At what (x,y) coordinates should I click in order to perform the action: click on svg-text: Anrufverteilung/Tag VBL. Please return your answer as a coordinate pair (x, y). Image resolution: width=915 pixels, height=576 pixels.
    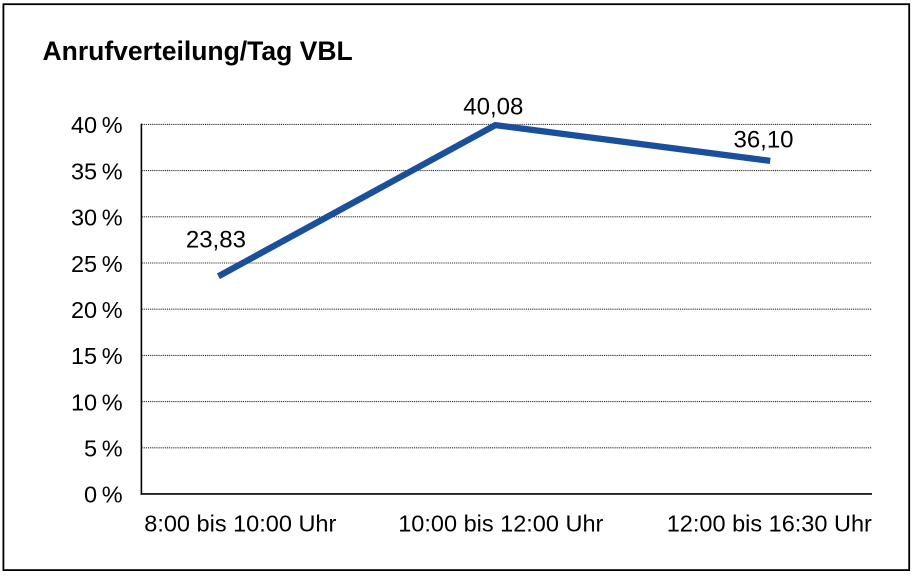
    Looking at the image, I should click on (198, 51).